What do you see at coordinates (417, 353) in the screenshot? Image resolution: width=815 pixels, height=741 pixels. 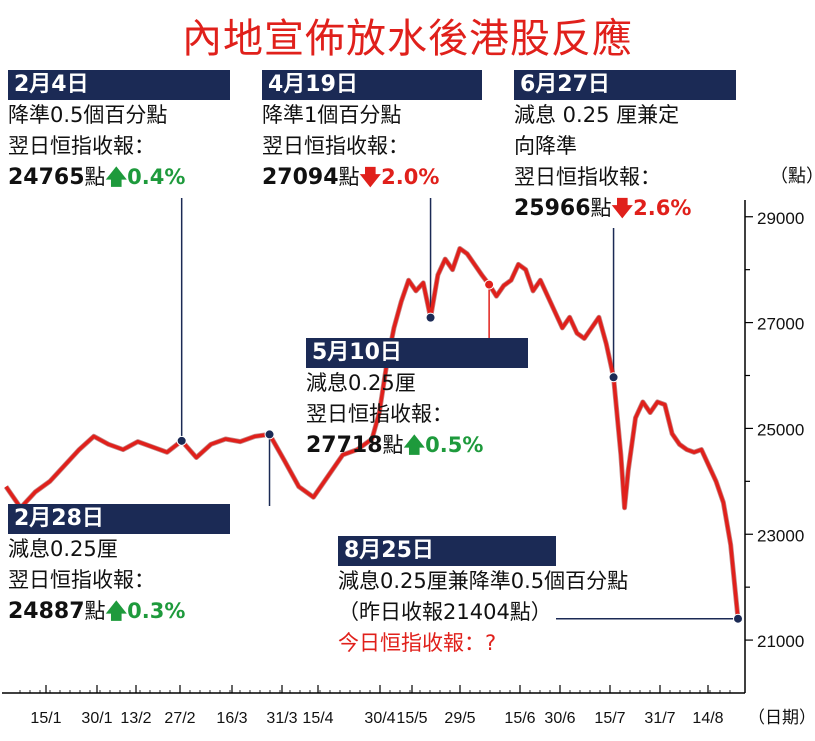 I see `annotation-date: 5月10日` at bounding box center [417, 353].